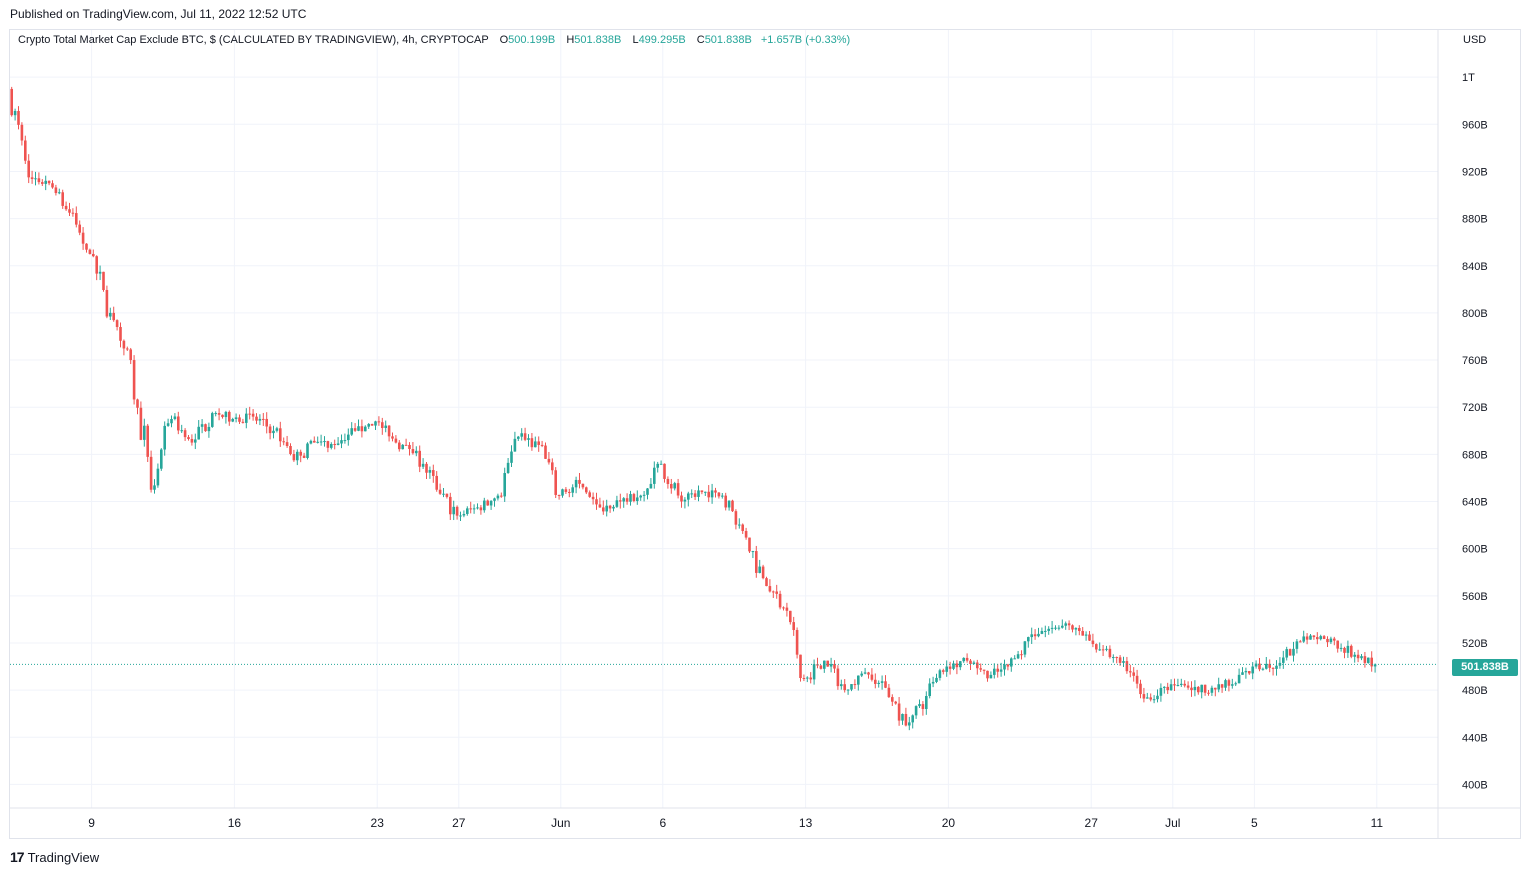  Describe the element at coordinates (728, 40) in the screenshot. I see `legend-close-value: 501.838B` at that location.